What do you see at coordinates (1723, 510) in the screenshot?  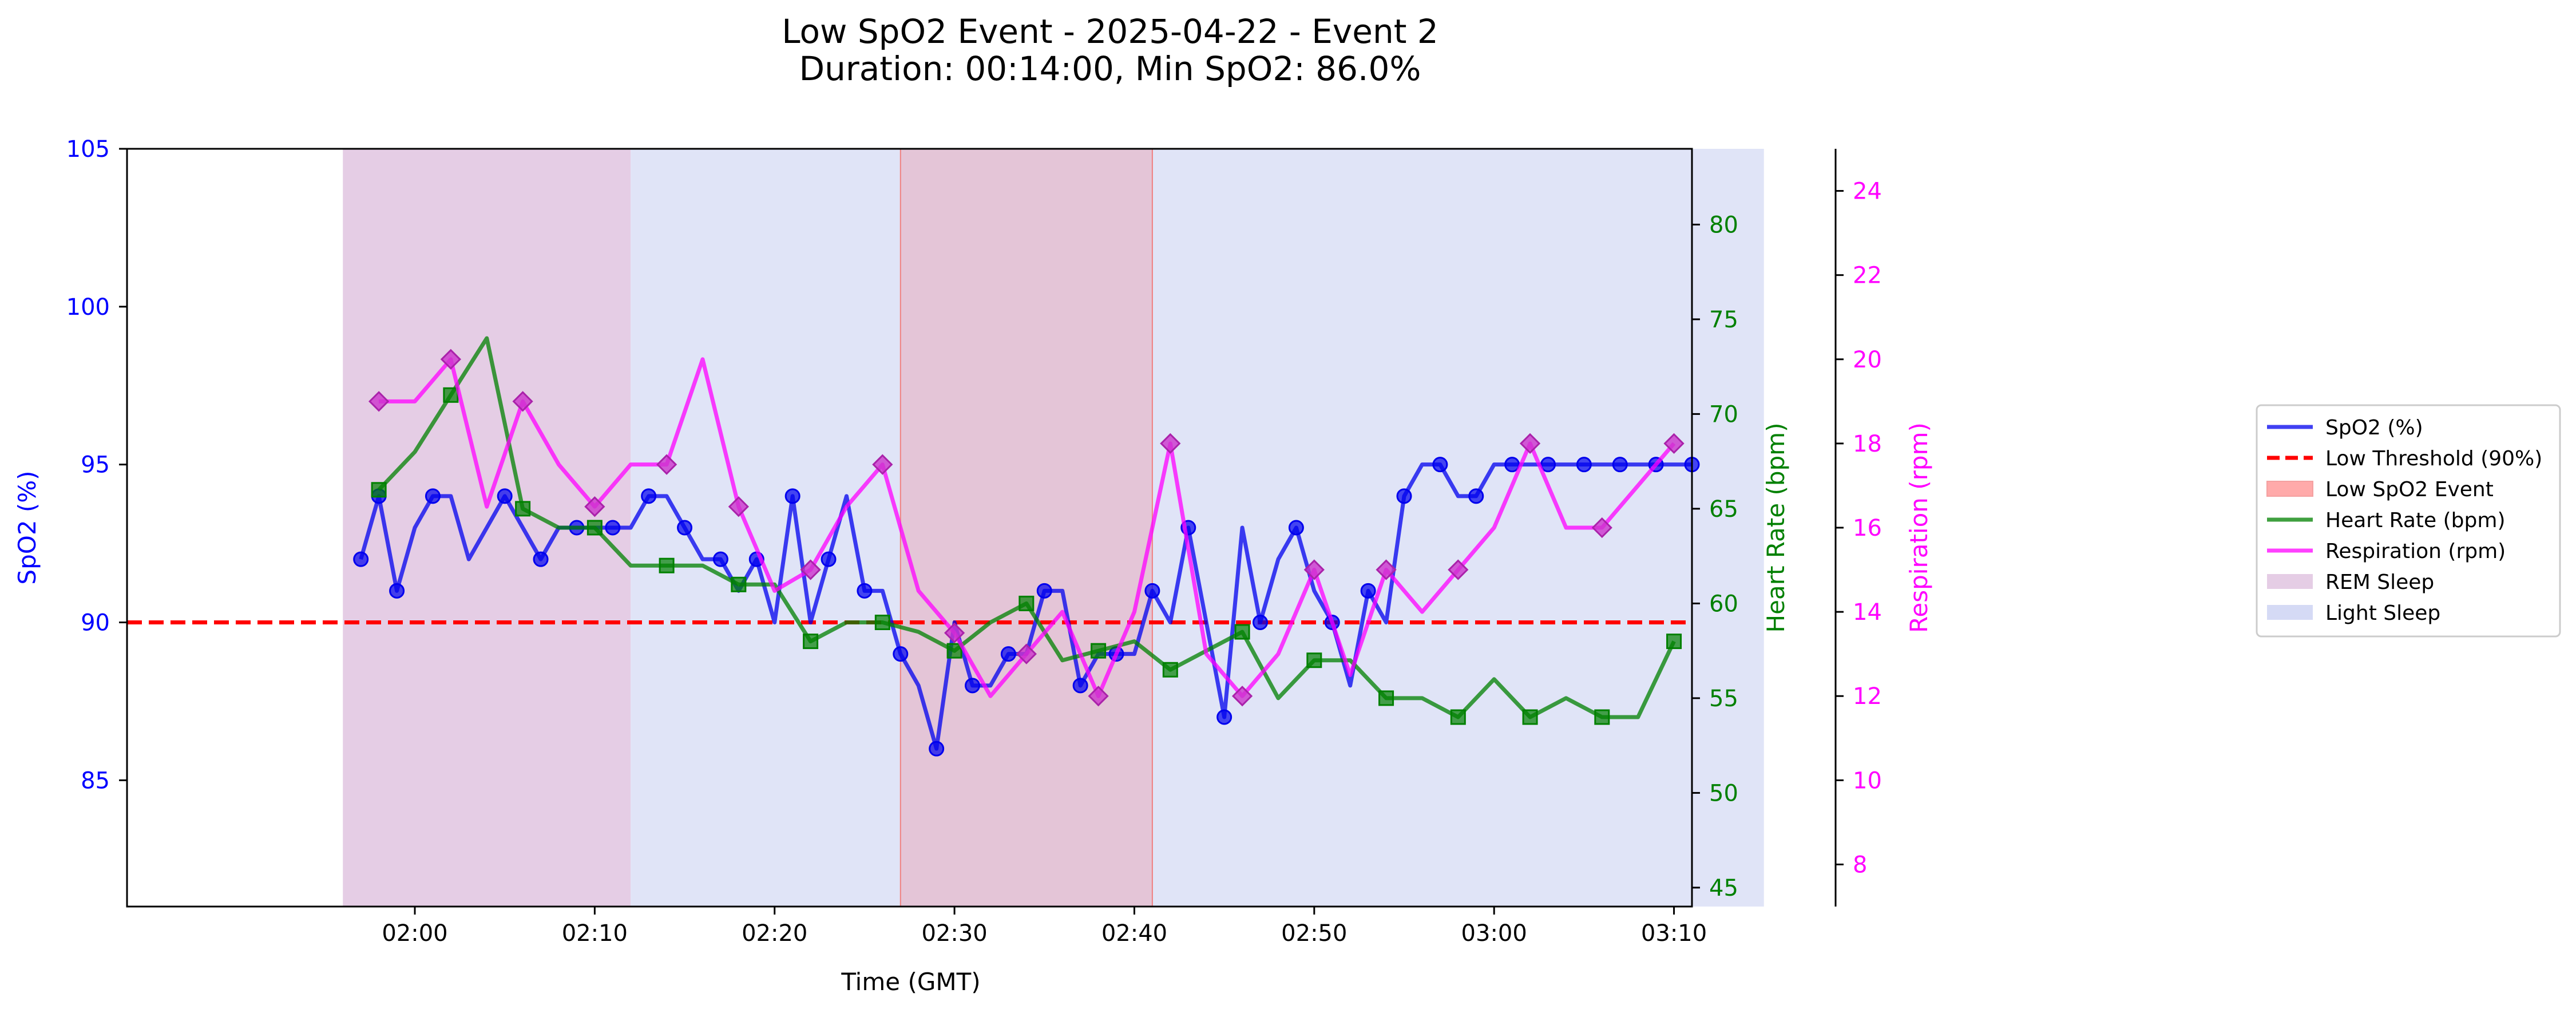 I see `heart-rate-tick-label: 65` at bounding box center [1723, 510].